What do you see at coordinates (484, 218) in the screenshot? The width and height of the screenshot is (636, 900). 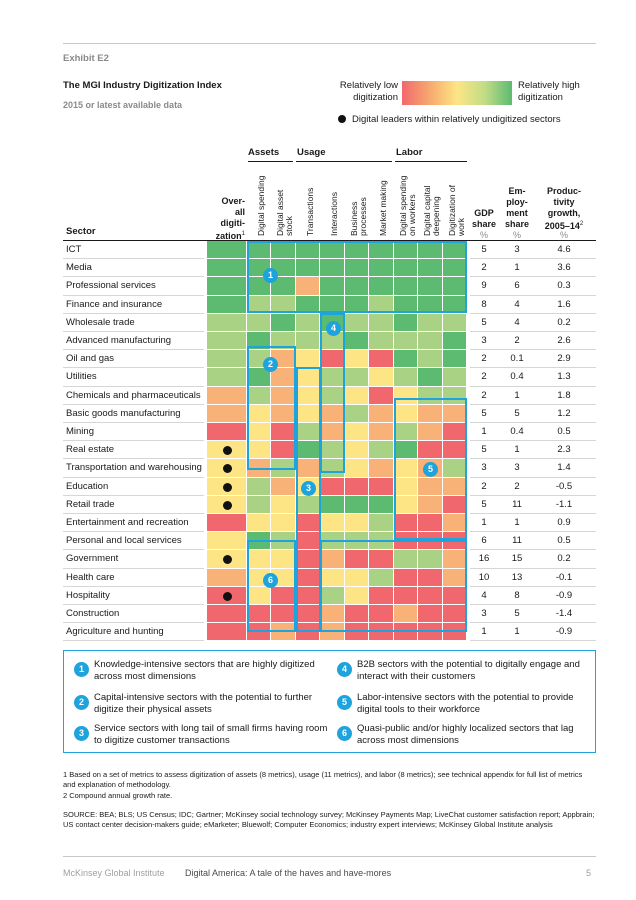 I see `header-gdp: GDP share` at bounding box center [484, 218].